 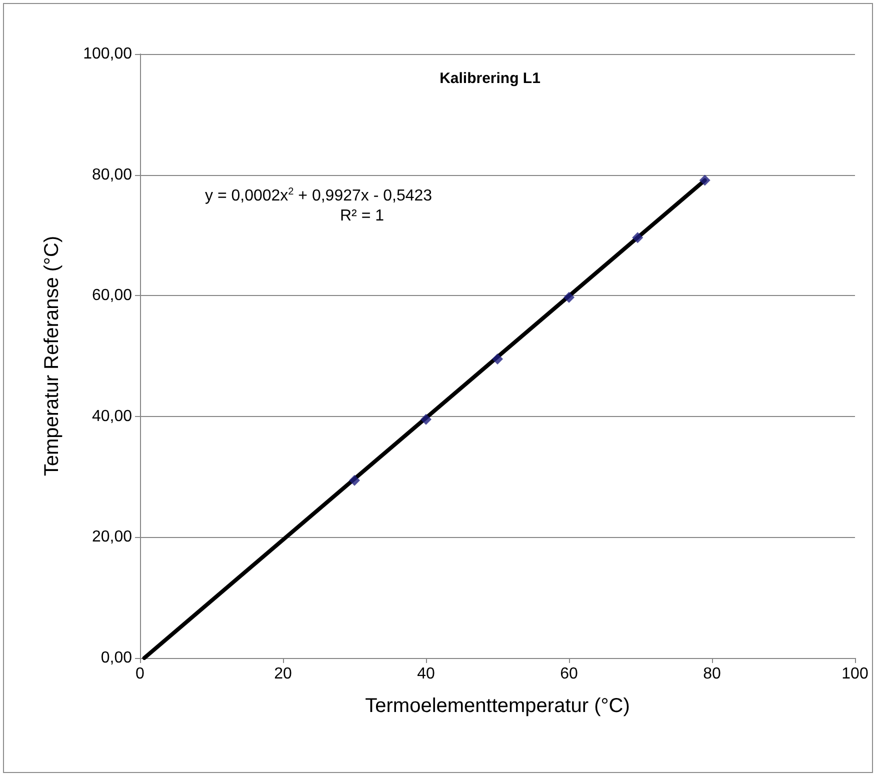 What do you see at coordinates (140, 674) in the screenshot?
I see `x-tick-label: 0` at bounding box center [140, 674].